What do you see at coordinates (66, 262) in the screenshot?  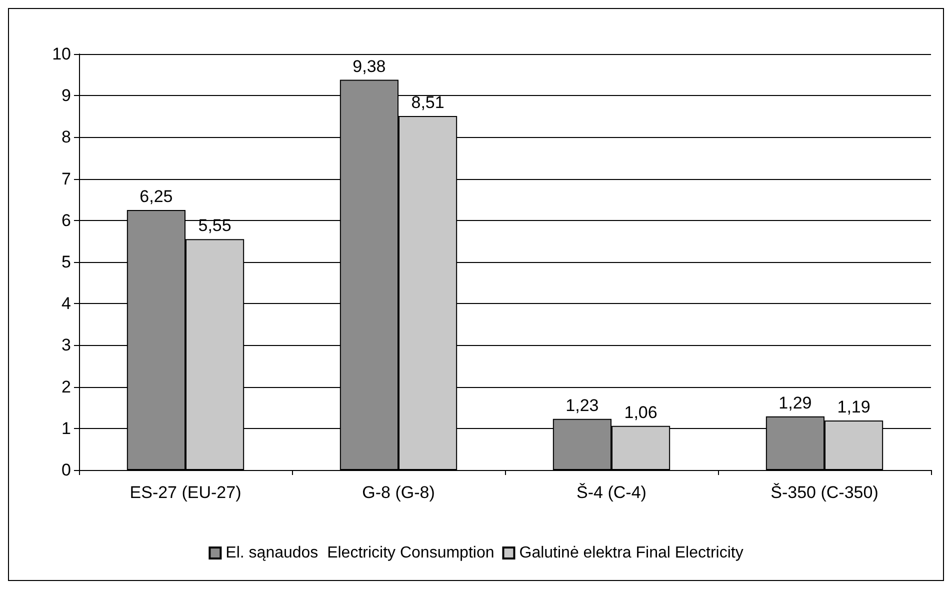 I see `y-tick-label: 5` at bounding box center [66, 262].